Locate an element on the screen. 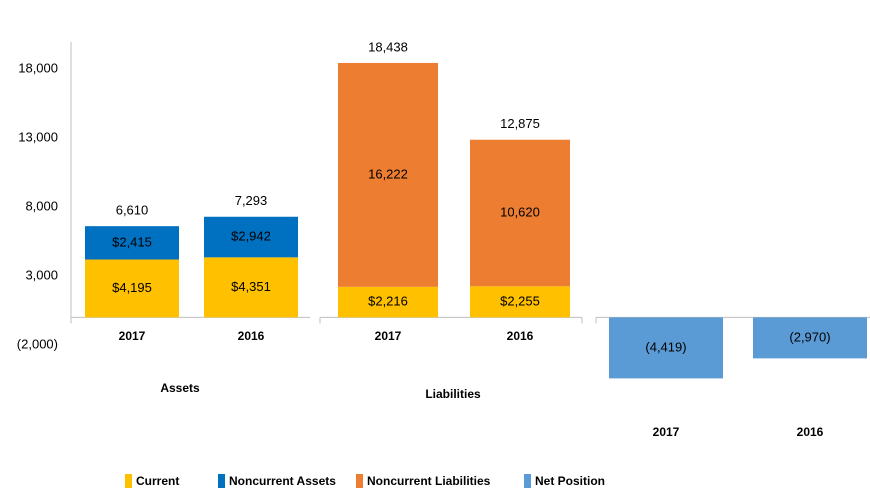 The image size is (870, 489). group-label: Liabilities is located at coordinates (453, 394).